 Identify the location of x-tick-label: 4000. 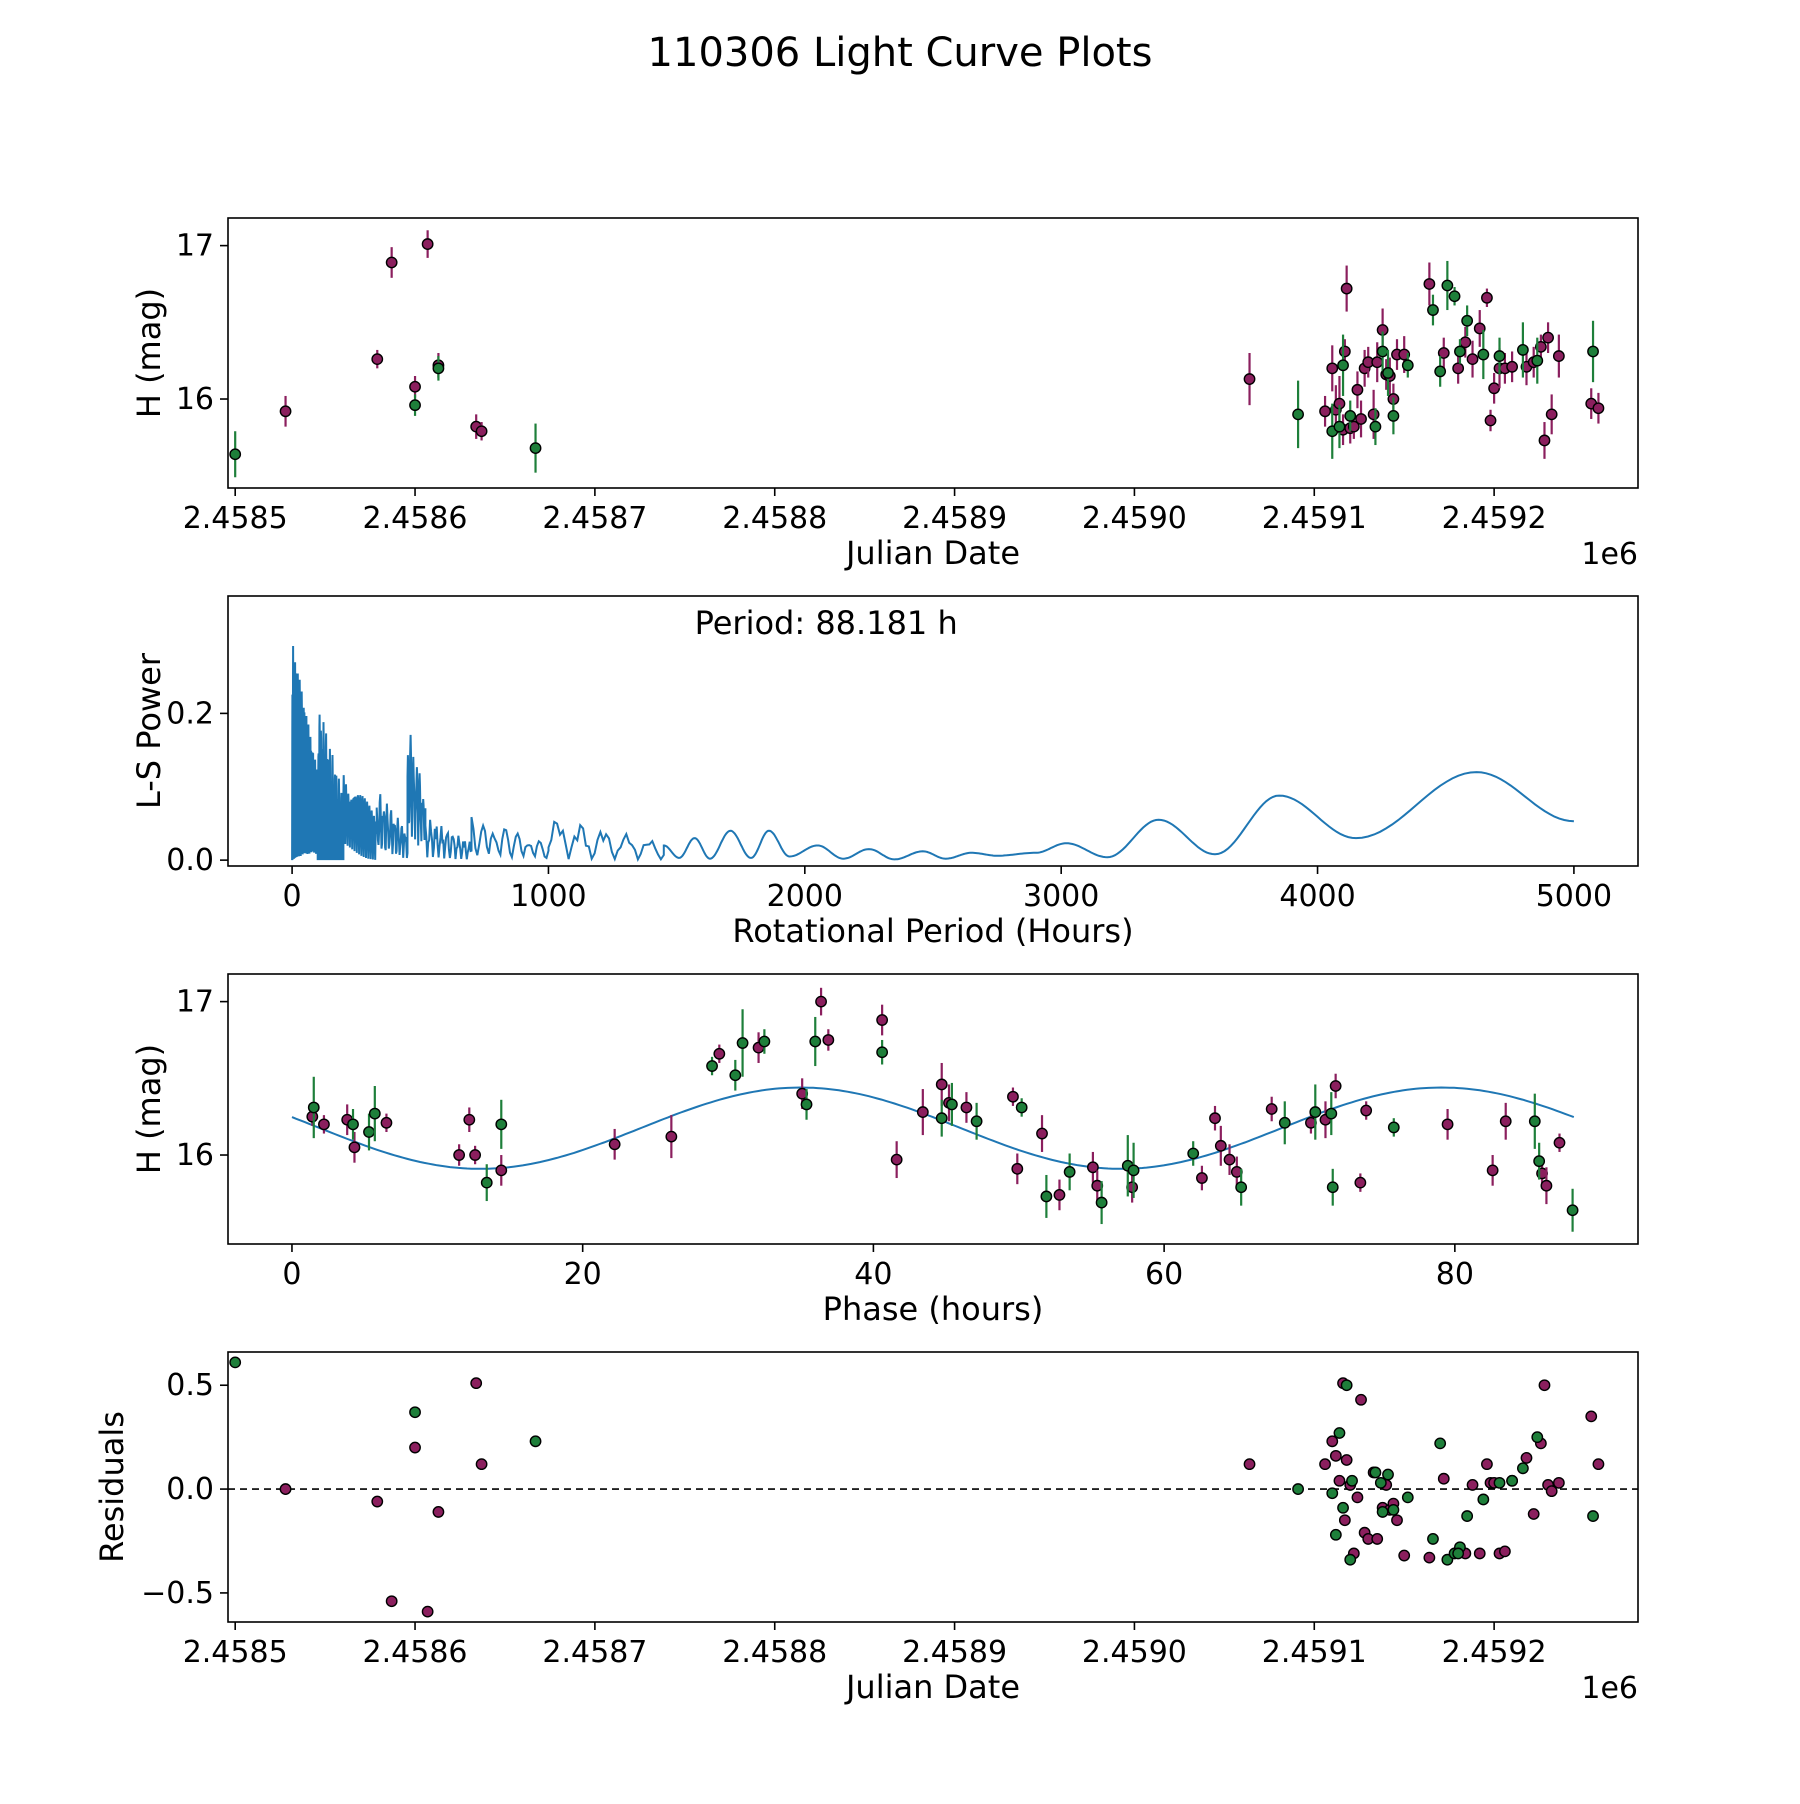
(1317, 896).